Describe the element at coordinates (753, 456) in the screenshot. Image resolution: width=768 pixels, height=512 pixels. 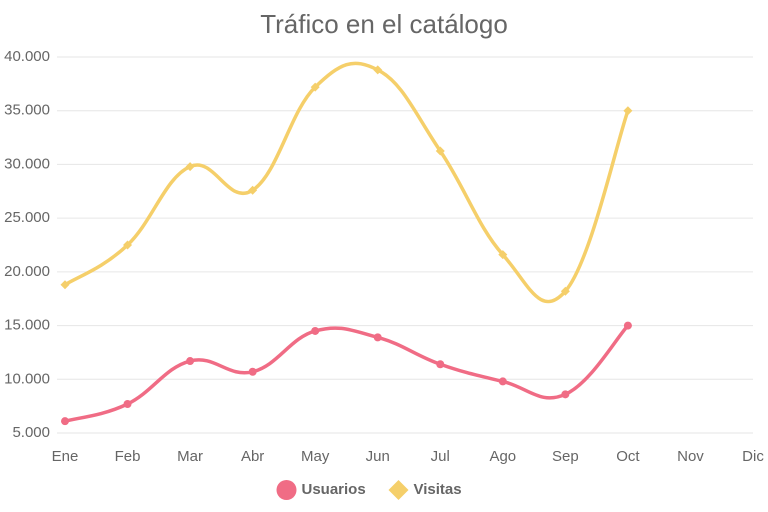
I see `x-tick-label: Dic` at that location.